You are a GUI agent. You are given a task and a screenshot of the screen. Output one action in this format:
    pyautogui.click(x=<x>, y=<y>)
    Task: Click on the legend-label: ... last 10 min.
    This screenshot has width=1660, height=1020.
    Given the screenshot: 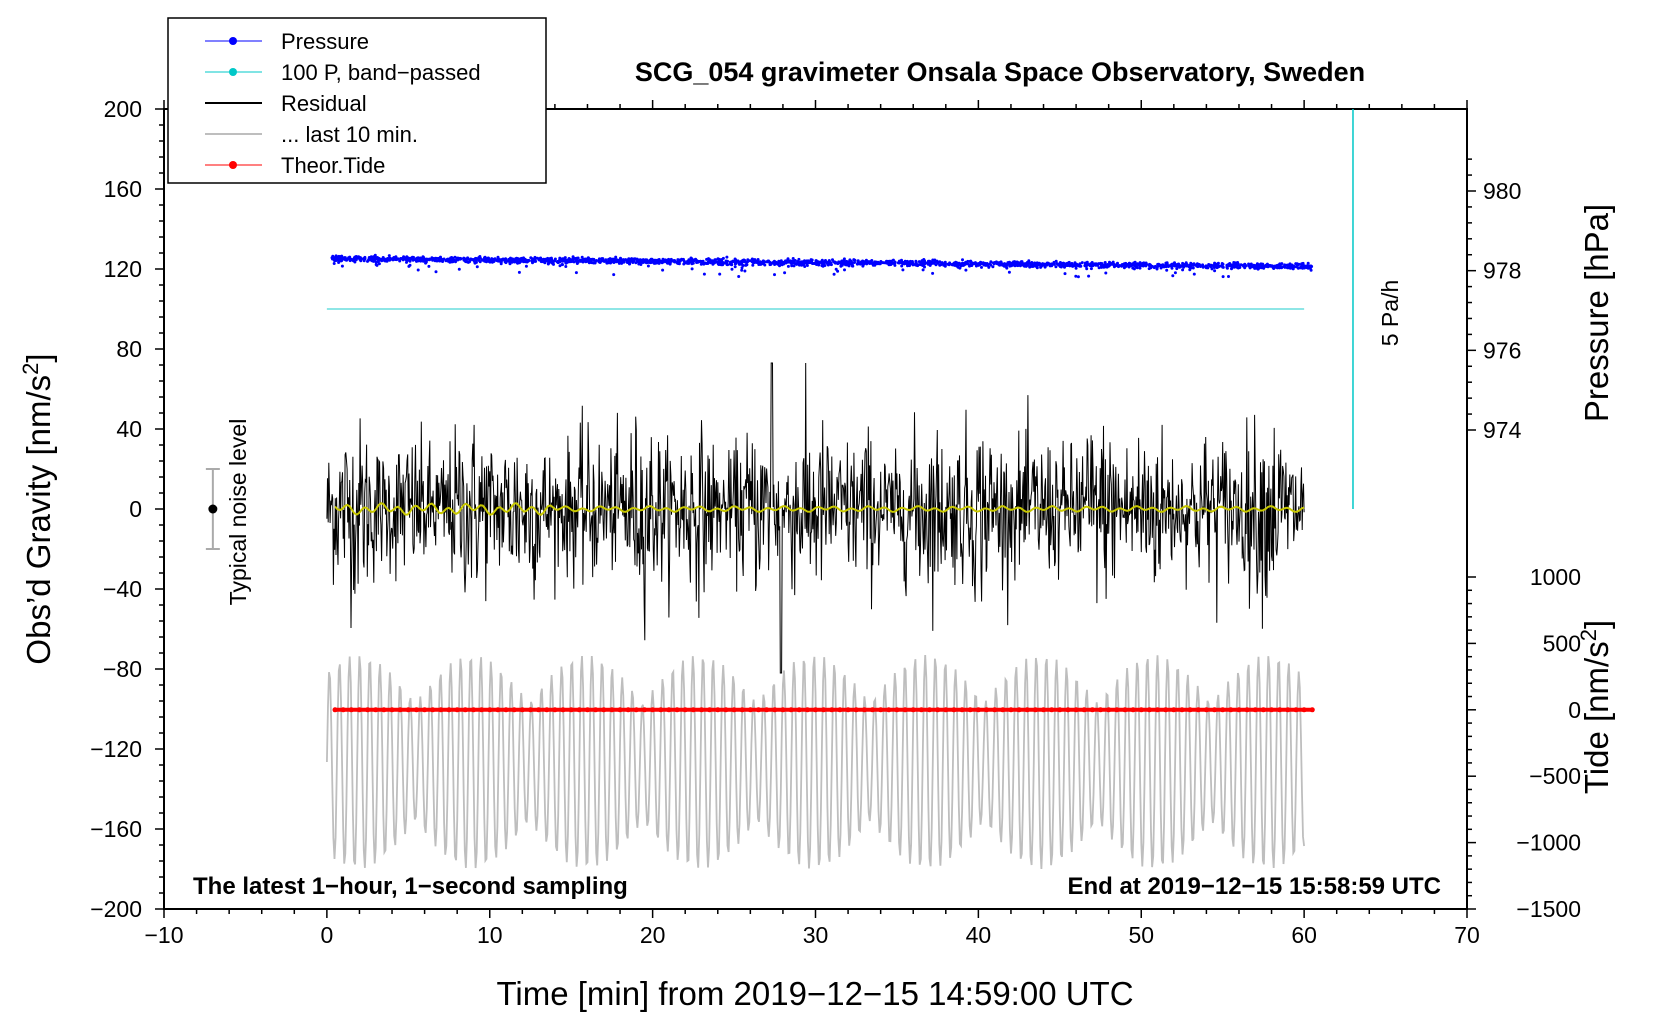 What is the action you would take?
    pyautogui.click(x=349, y=134)
    